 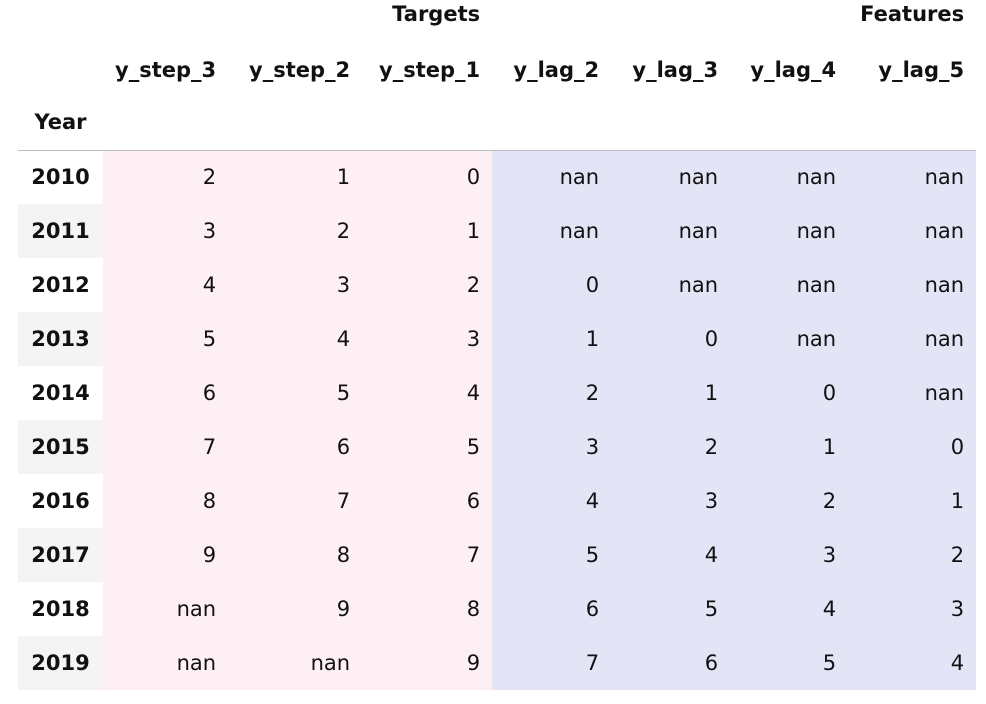 I want to click on table-row: 2013 5 4 3 1 0 nan nan, so click(x=497, y=339).